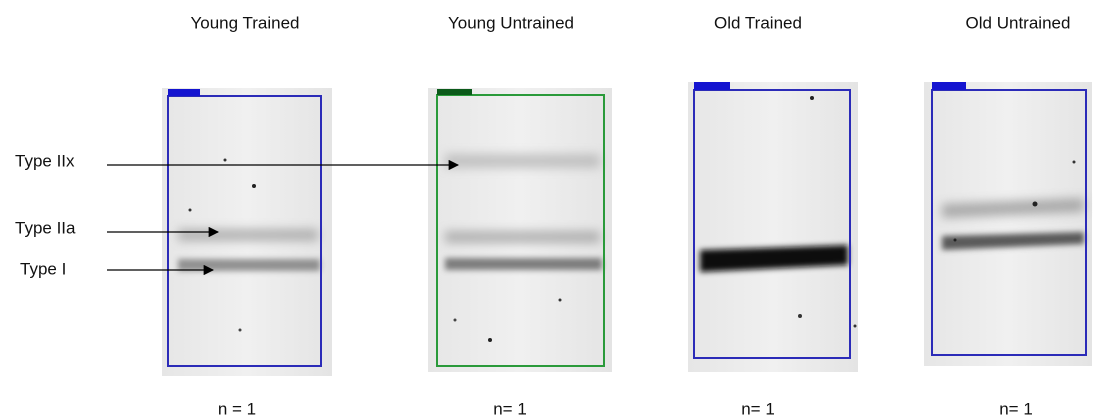 This screenshot has height=419, width=1093. What do you see at coordinates (511, 22) in the screenshot?
I see `panel-title: Young Untrained` at bounding box center [511, 22].